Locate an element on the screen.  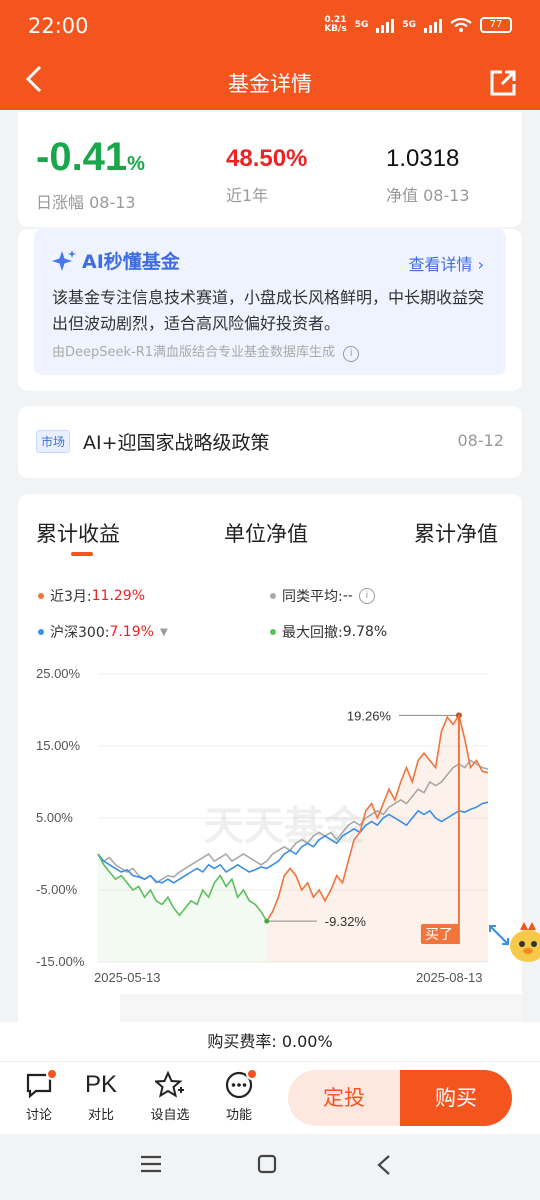
legend-fund-dot is located at coordinates (41, 596).